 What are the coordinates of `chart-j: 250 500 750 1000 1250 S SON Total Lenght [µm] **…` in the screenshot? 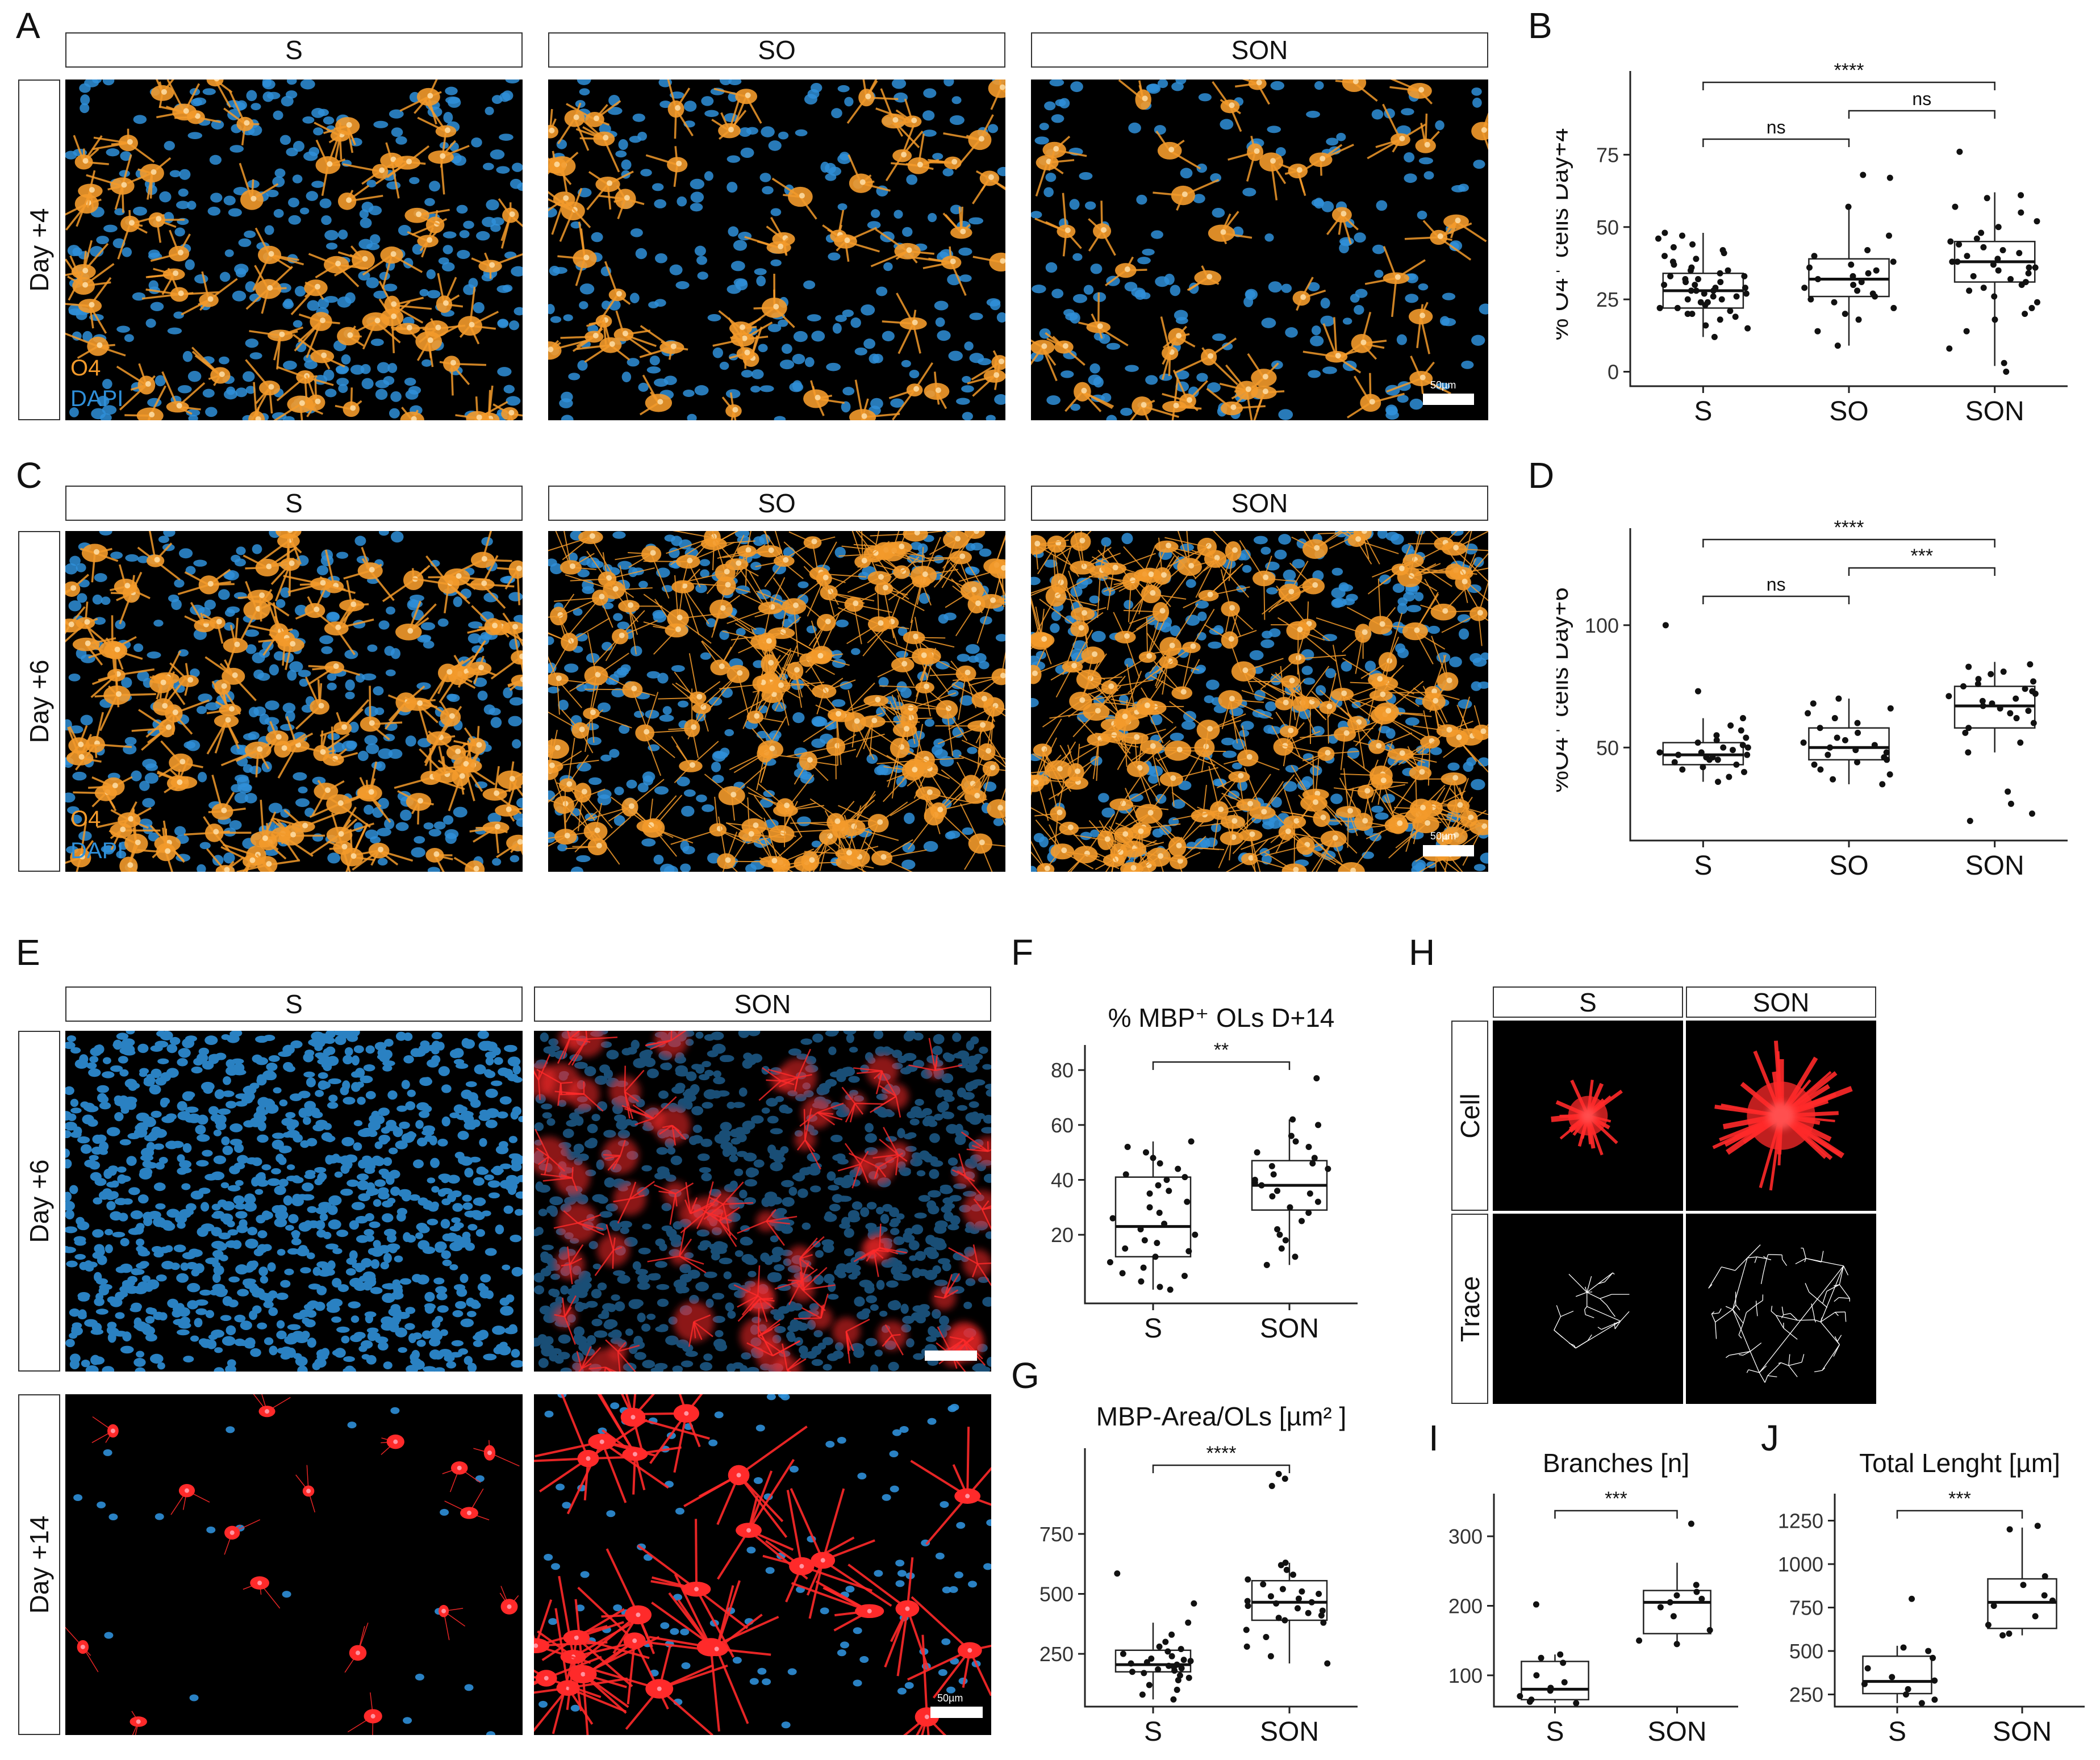 It's located at (1931, 1597).